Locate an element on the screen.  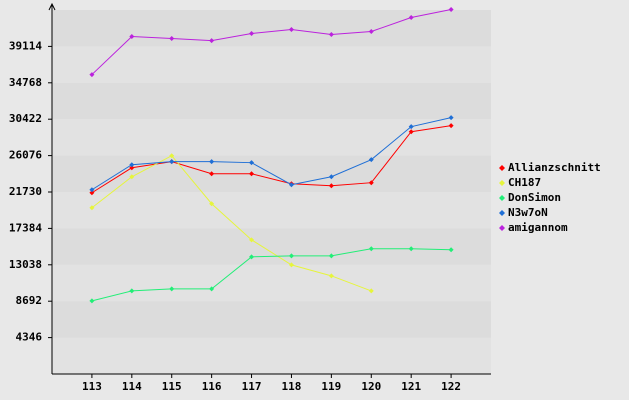
y-tick-label: 17384 is located at coordinates (25, 227).